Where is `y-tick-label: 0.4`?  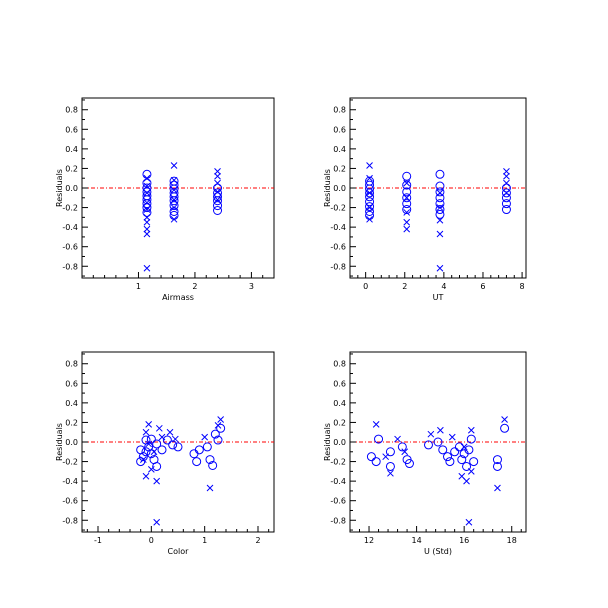 y-tick-label: 0.4 is located at coordinates (339, 403).